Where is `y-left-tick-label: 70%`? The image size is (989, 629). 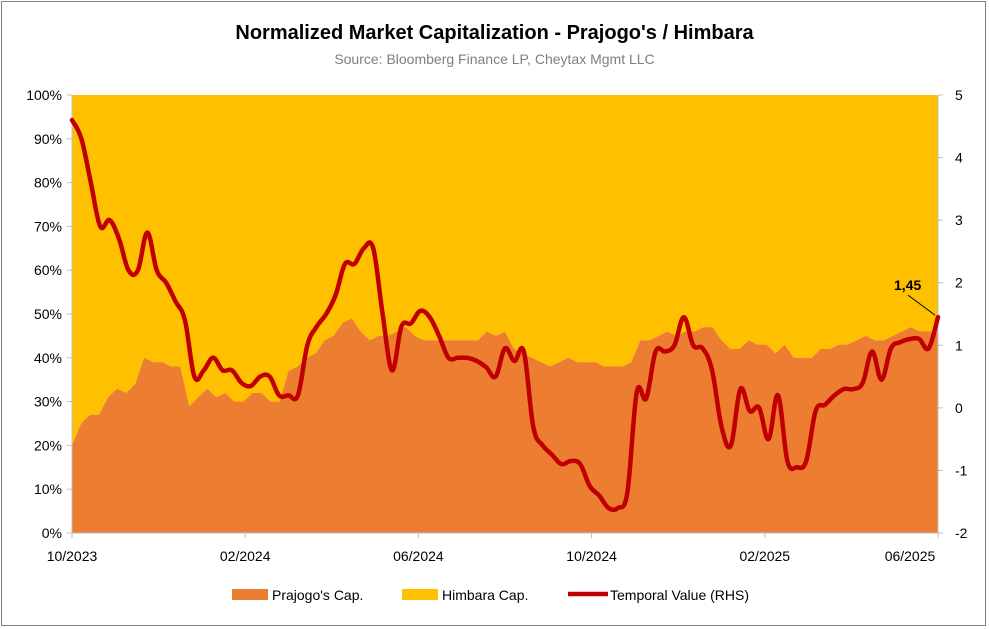
y-left-tick-label: 70% is located at coordinates (48, 226).